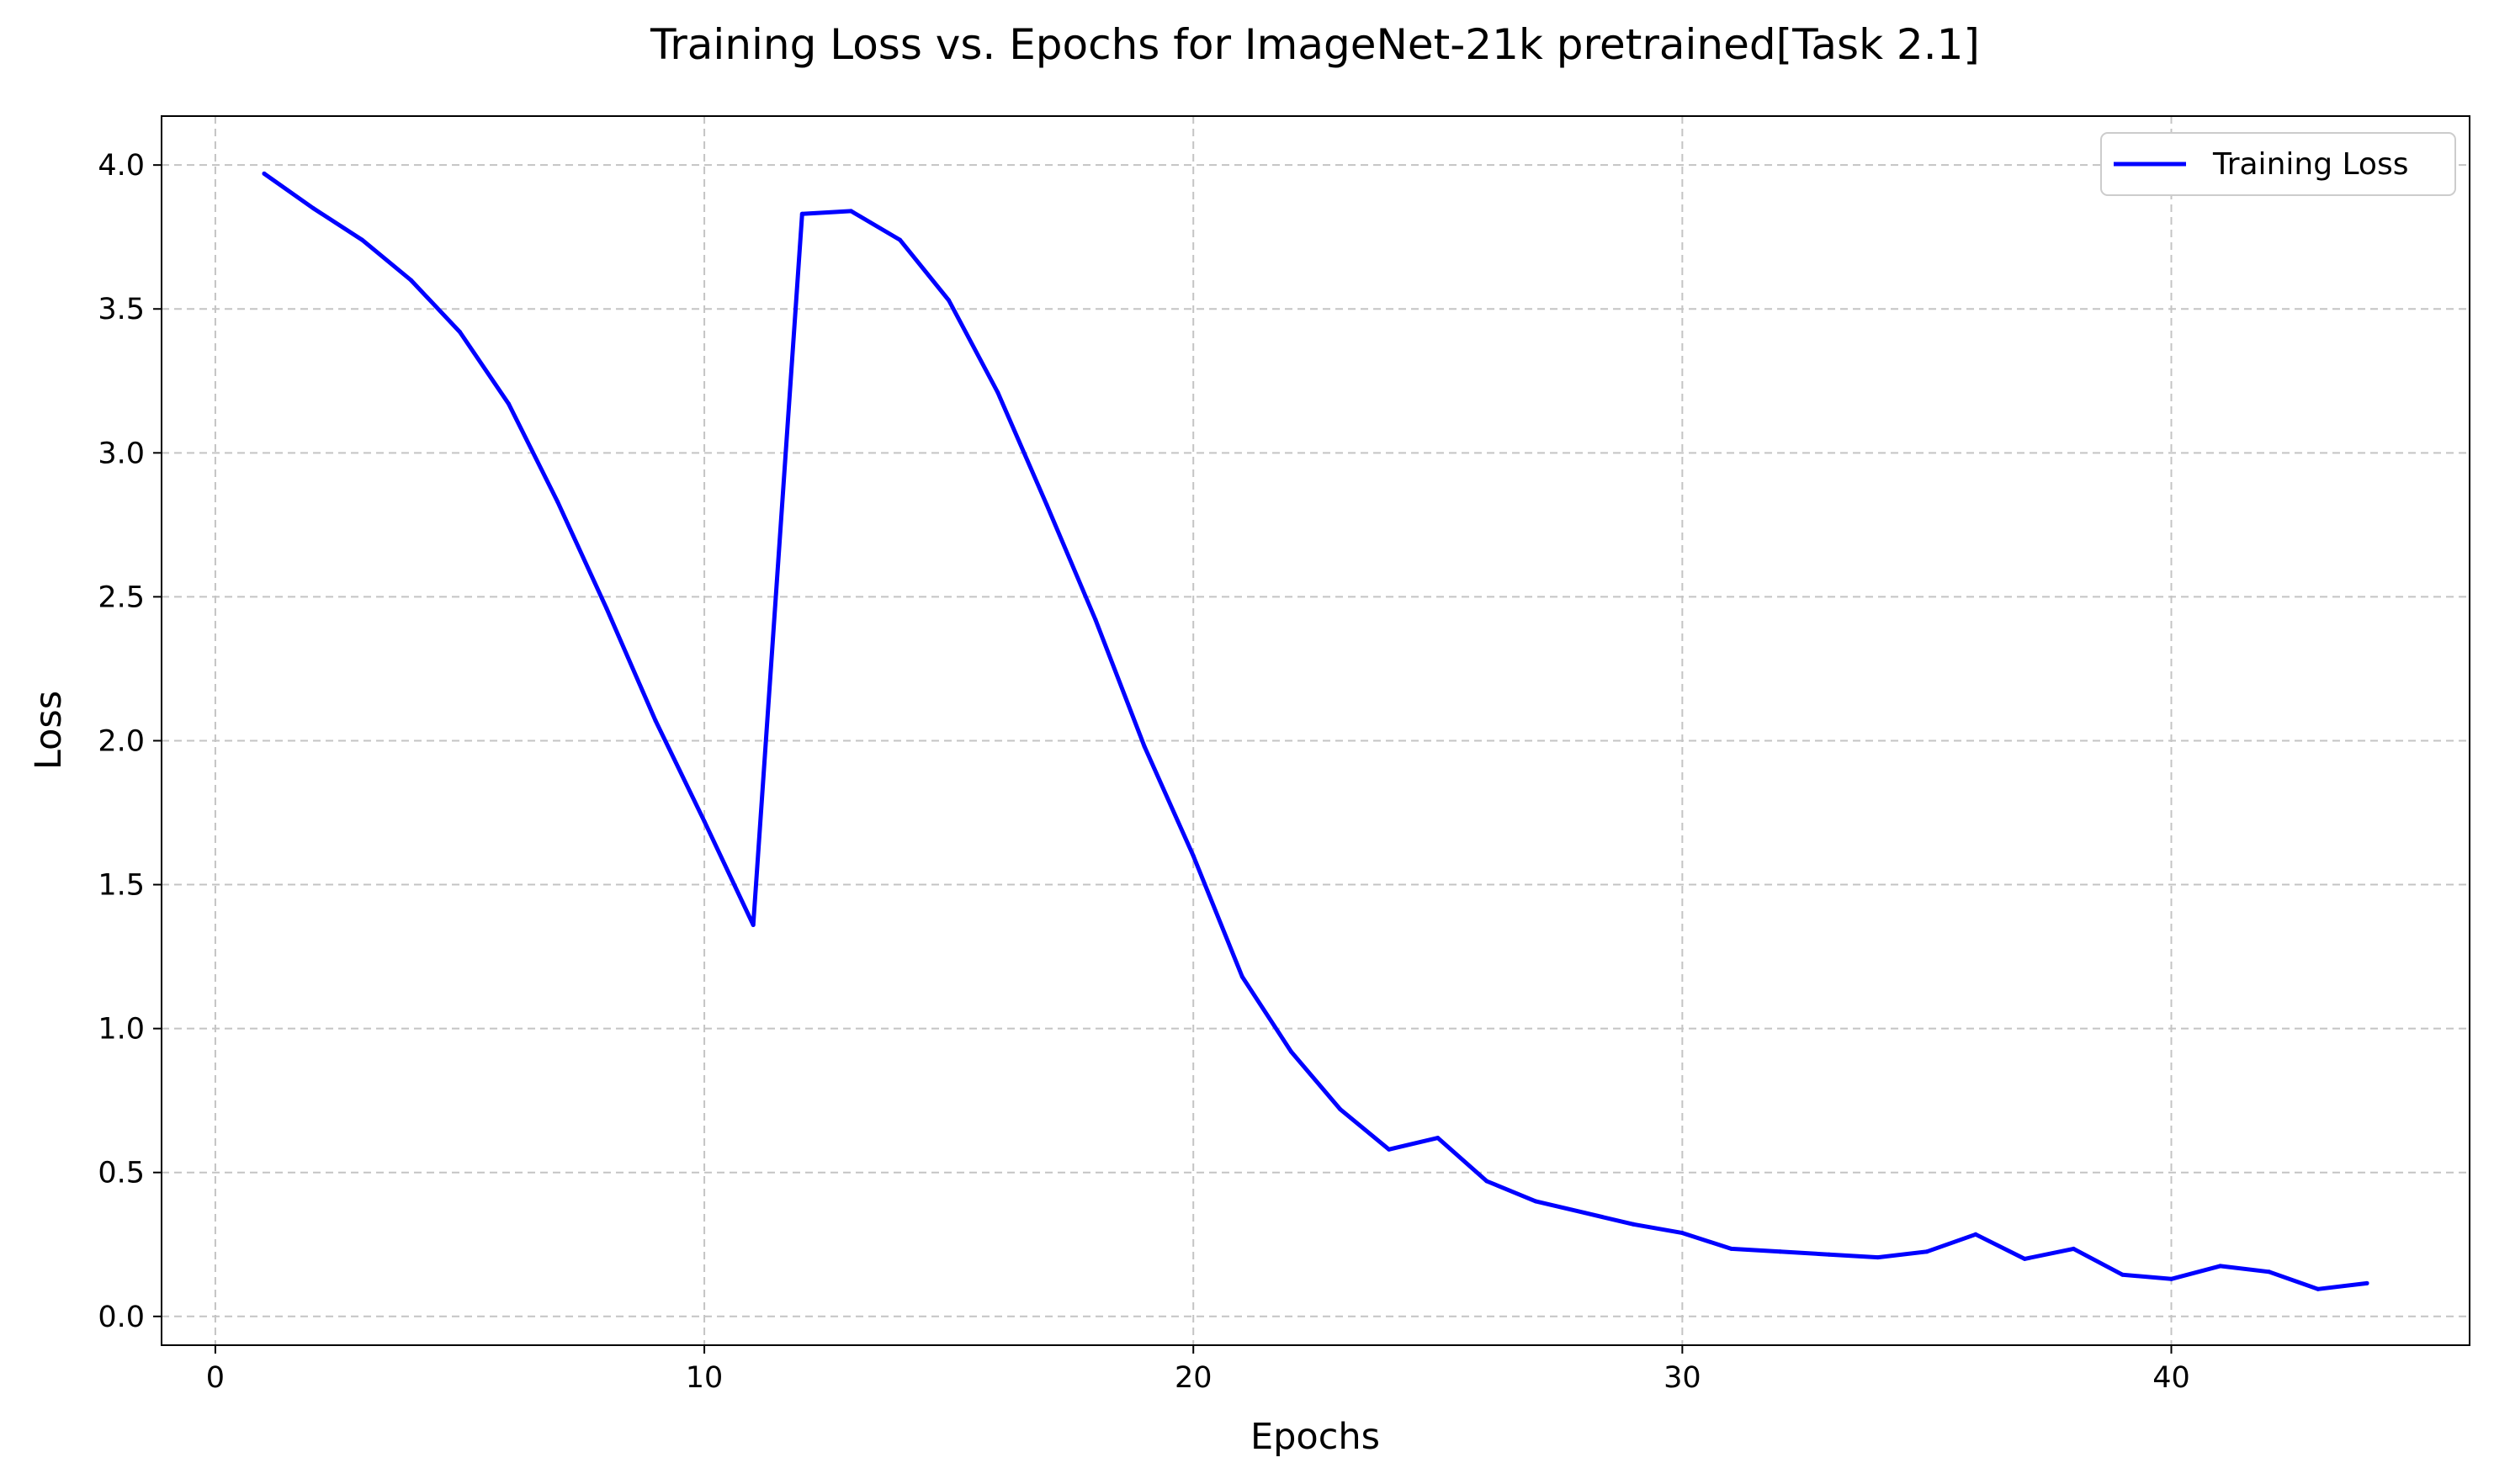  What do you see at coordinates (122, 886) in the screenshot?
I see `y-tick-label: 1.5` at bounding box center [122, 886].